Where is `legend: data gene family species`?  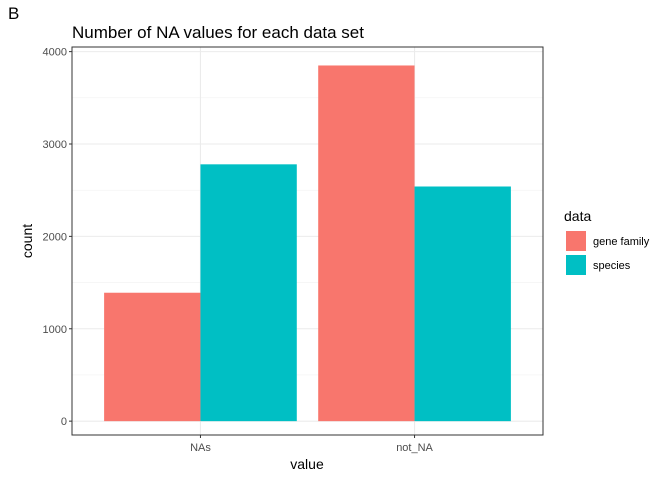 legend: data gene family species is located at coordinates (607, 241).